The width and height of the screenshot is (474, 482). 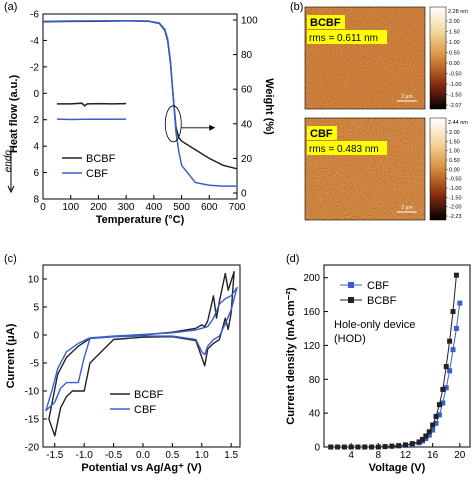 I want to click on colorbar-tick-label-bcbf: 2.00, so click(x=454, y=22).